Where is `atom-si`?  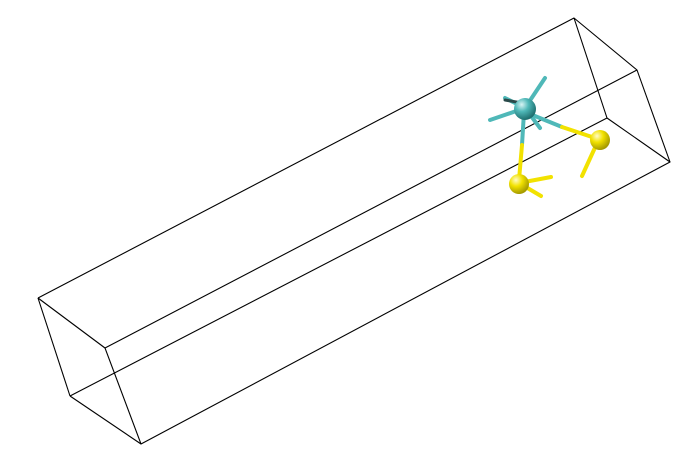
atom-si is located at coordinates (525, 109).